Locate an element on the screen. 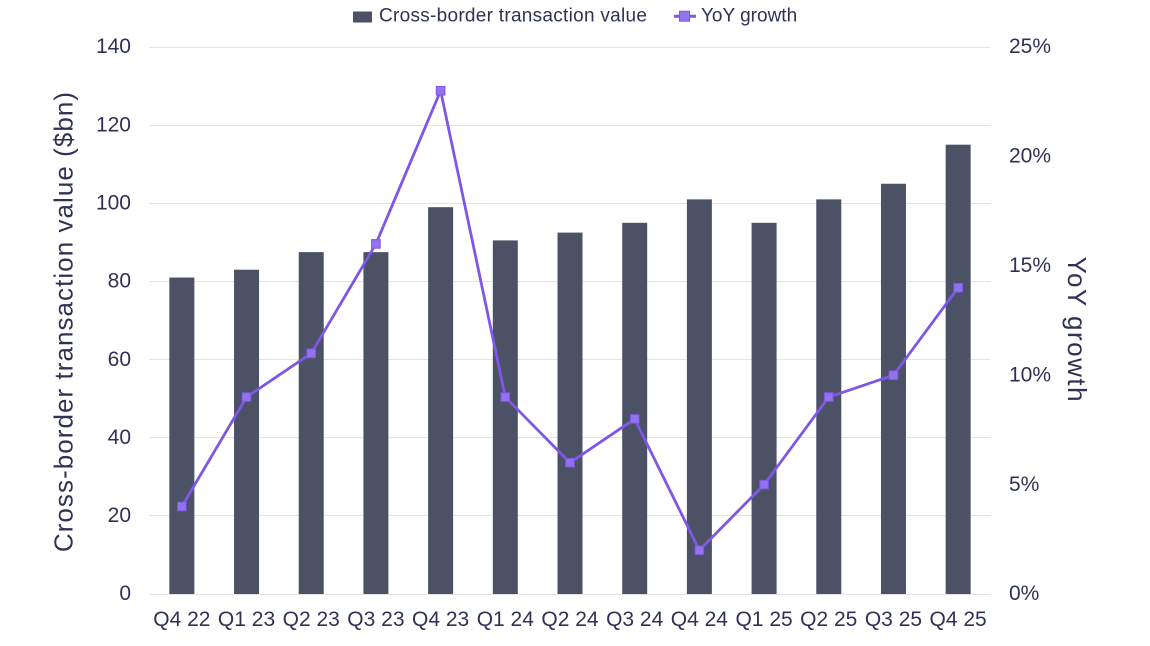 This screenshot has height=646, width=1150. svg-text: 0 is located at coordinates (125, 593).